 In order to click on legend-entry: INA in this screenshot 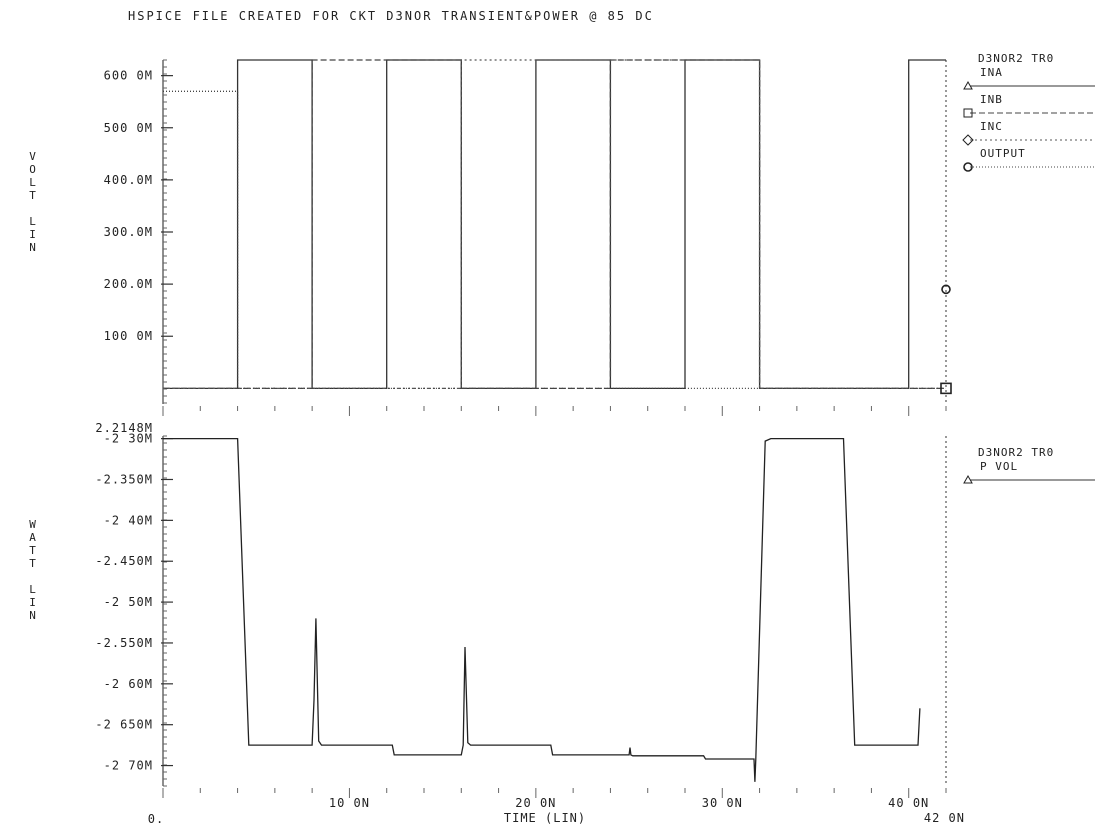, I will do `click(991, 72)`.